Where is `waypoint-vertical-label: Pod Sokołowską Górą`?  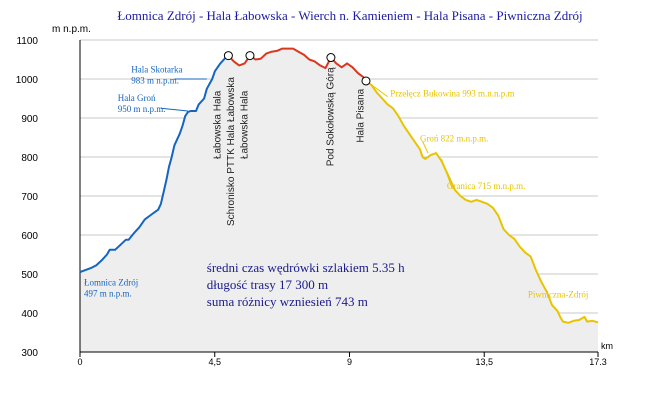
waypoint-vertical-label: Pod Sokołowską Górą is located at coordinates (331, 116).